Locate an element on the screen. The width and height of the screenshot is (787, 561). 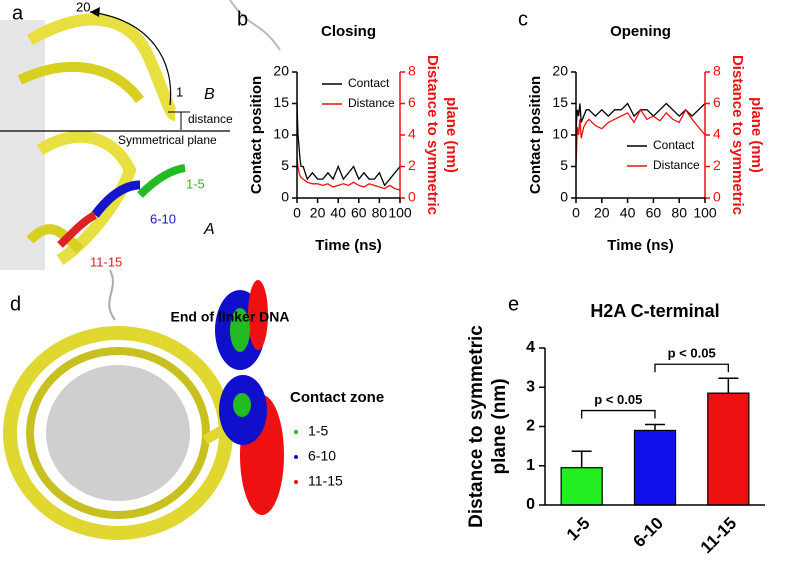
y2-tick-label: 8 is located at coordinates (717, 71).